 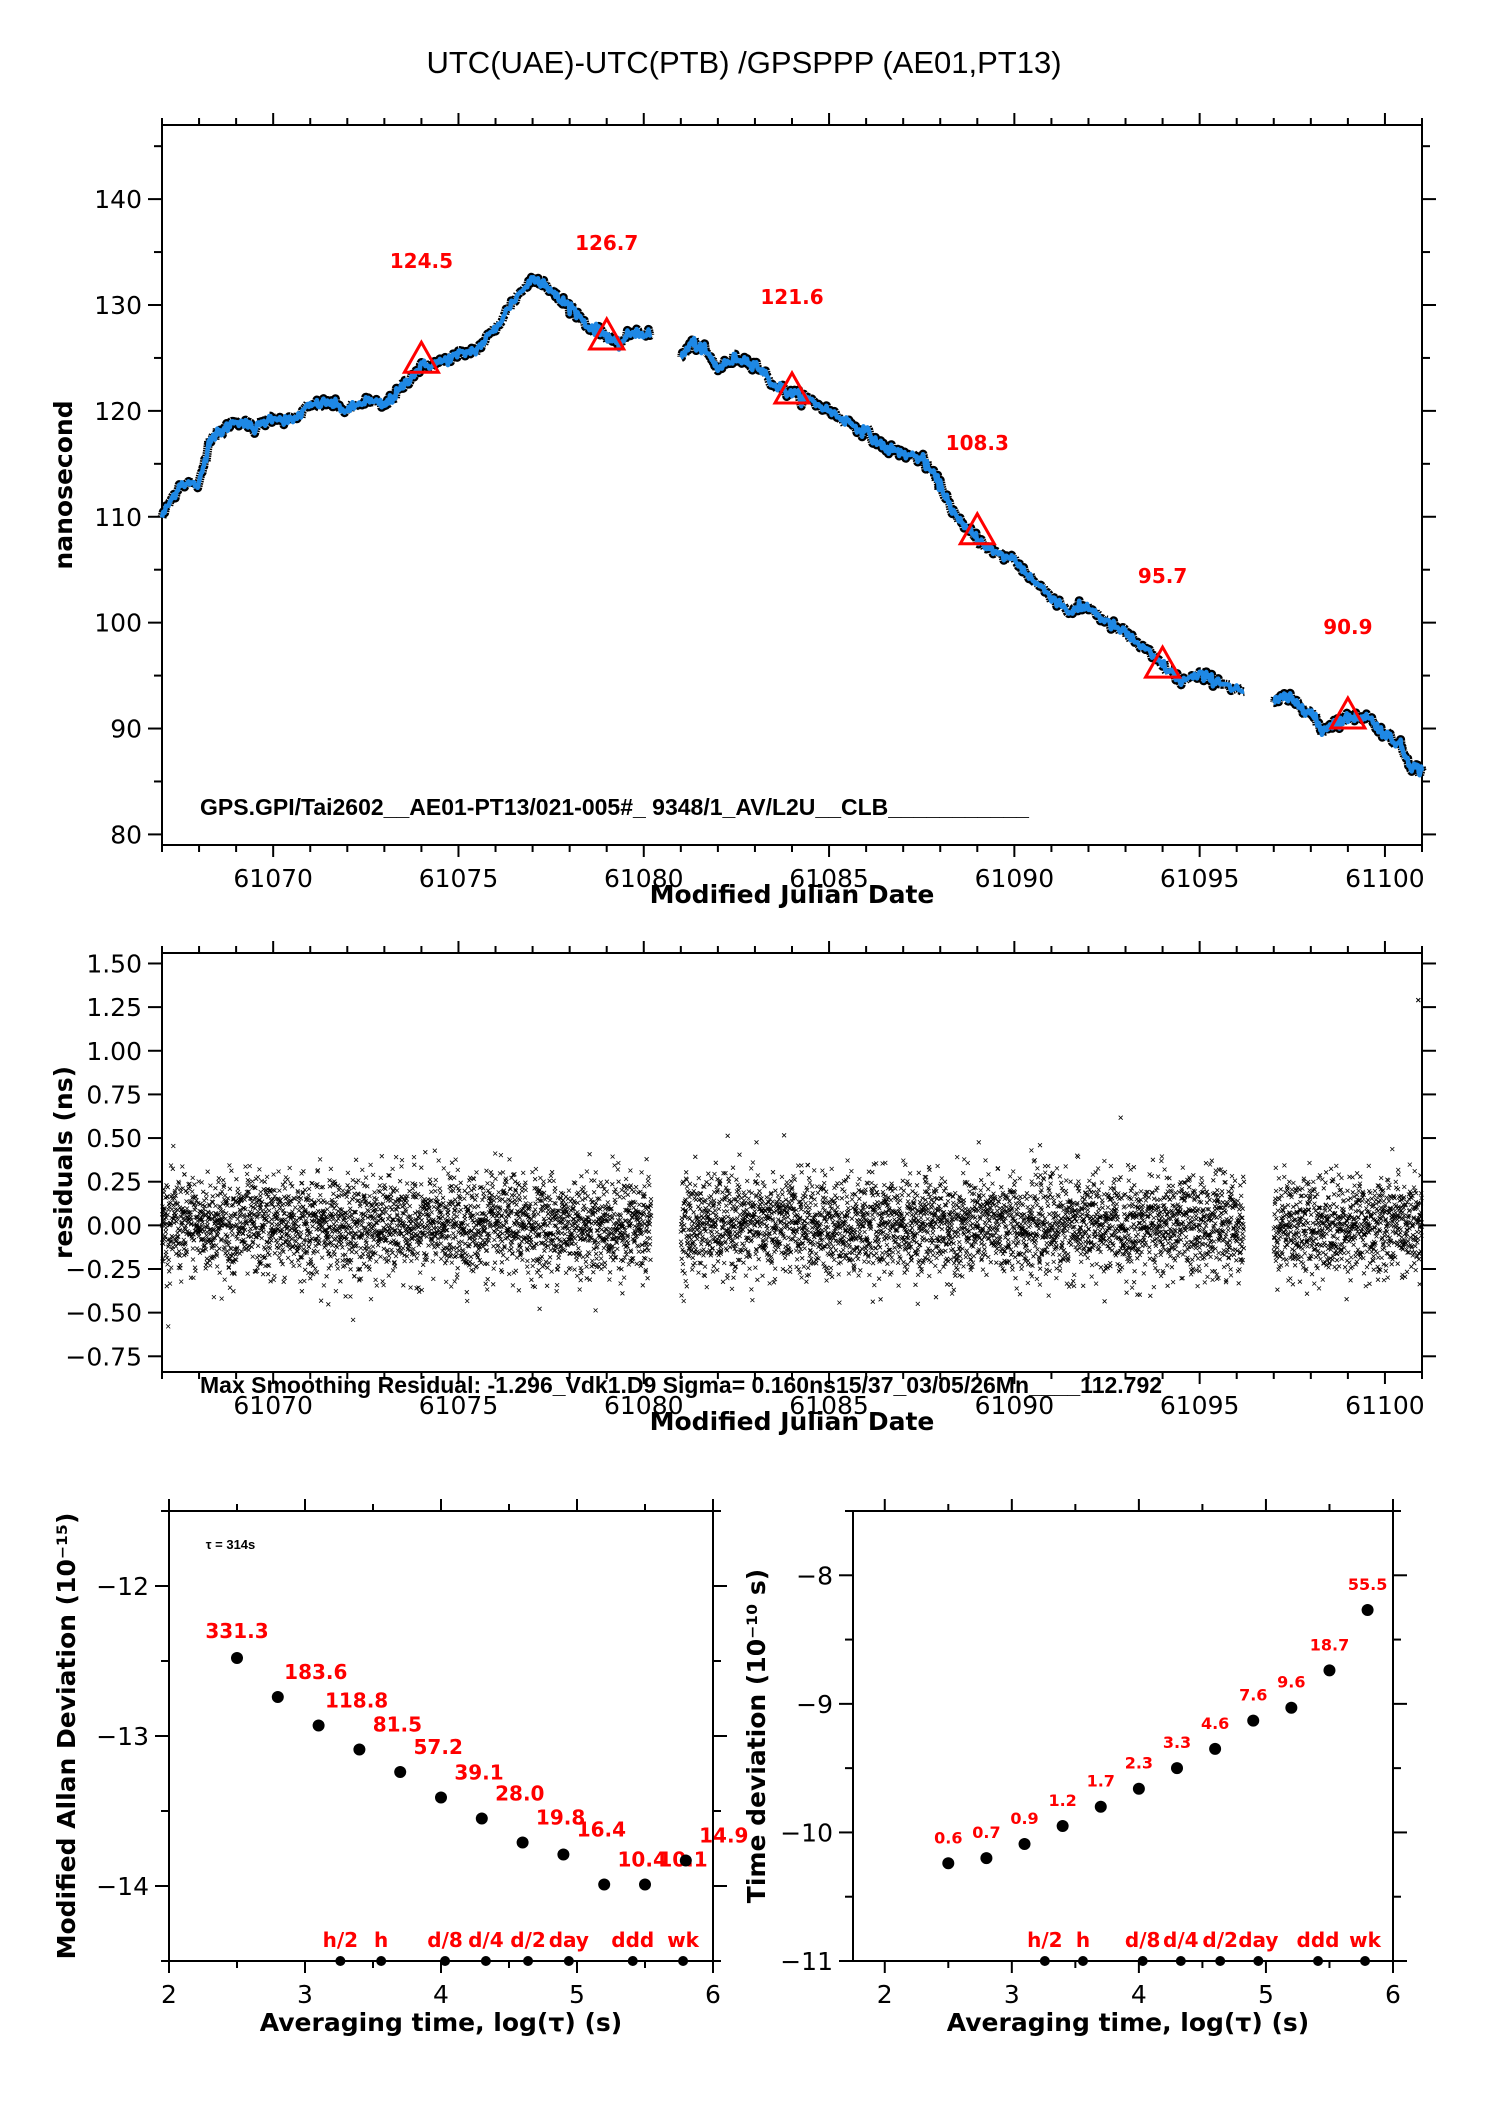 I want to click on y-tick-label: 1.25, so click(x=114, y=1007).